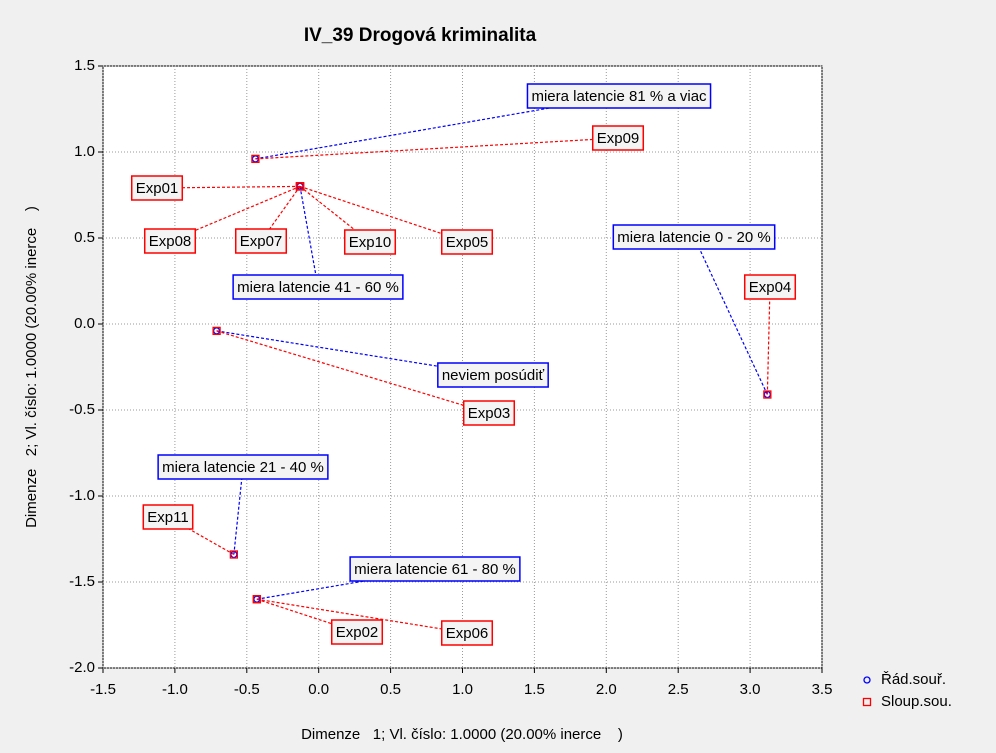 This screenshot has height=753, width=996. What do you see at coordinates (247, 689) in the screenshot?
I see `x-tick-label: -0.5` at bounding box center [247, 689].